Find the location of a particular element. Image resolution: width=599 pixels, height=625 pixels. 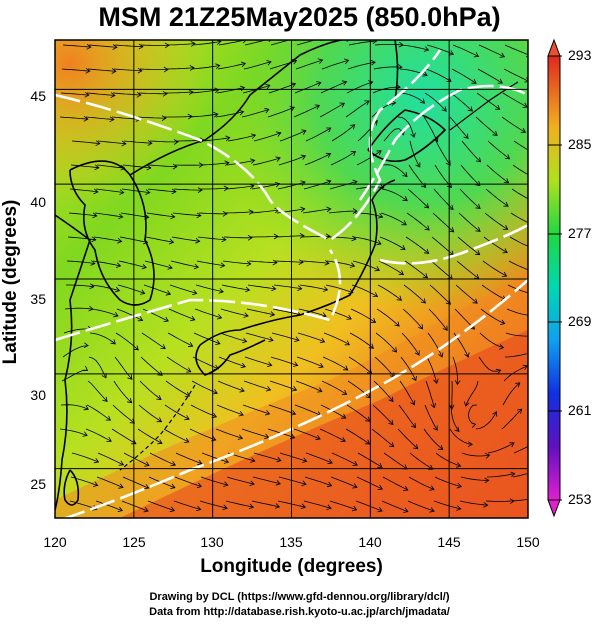

colorbar-min-arrow is located at coordinates (554, 508).